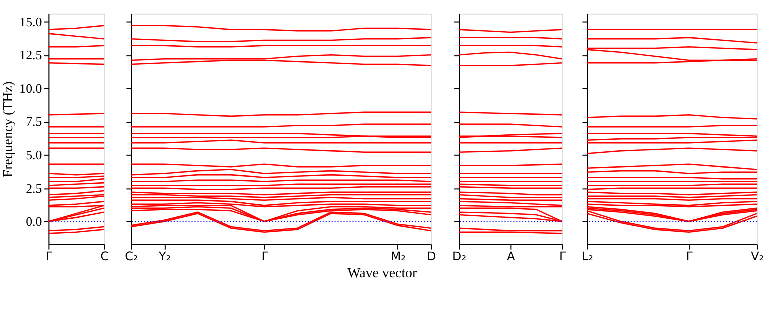  Describe the element at coordinates (34, 122) in the screenshot. I see `y-tick-label: 7.5` at that location.